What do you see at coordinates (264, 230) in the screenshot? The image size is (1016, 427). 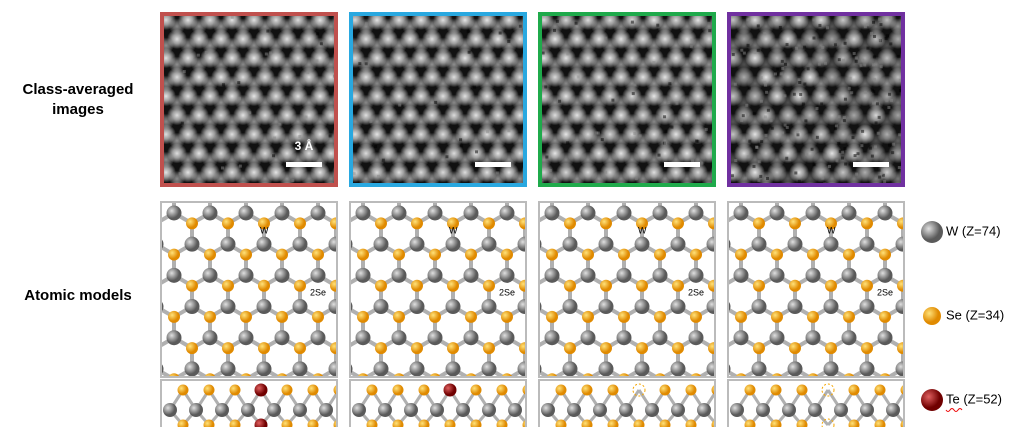 I see `model-label: W` at bounding box center [264, 230].